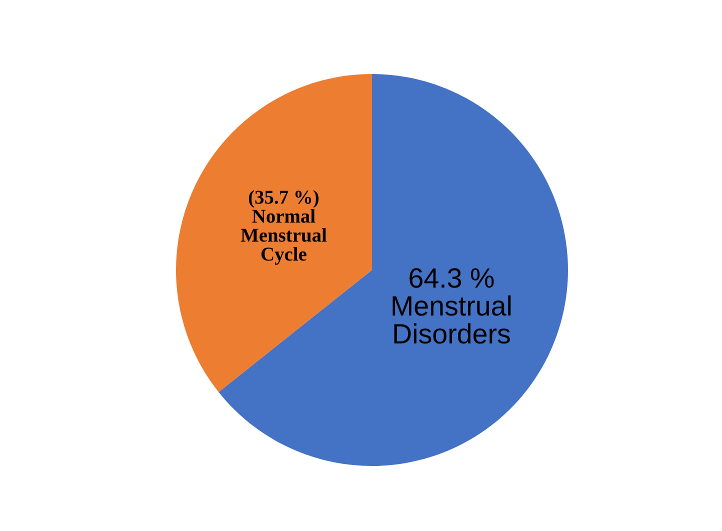 This screenshot has width=722, height=531. Describe the element at coordinates (452, 278) in the screenshot. I see `data-label: 64.3 %` at that location.